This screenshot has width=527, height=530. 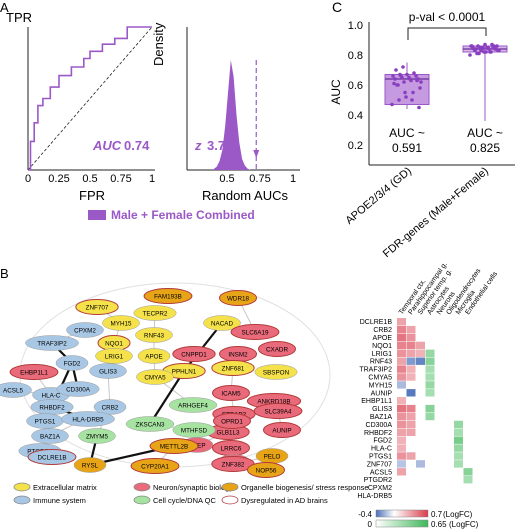 I want to click on heatmap-row-label: PTGDR2, so click(x=378, y=480).